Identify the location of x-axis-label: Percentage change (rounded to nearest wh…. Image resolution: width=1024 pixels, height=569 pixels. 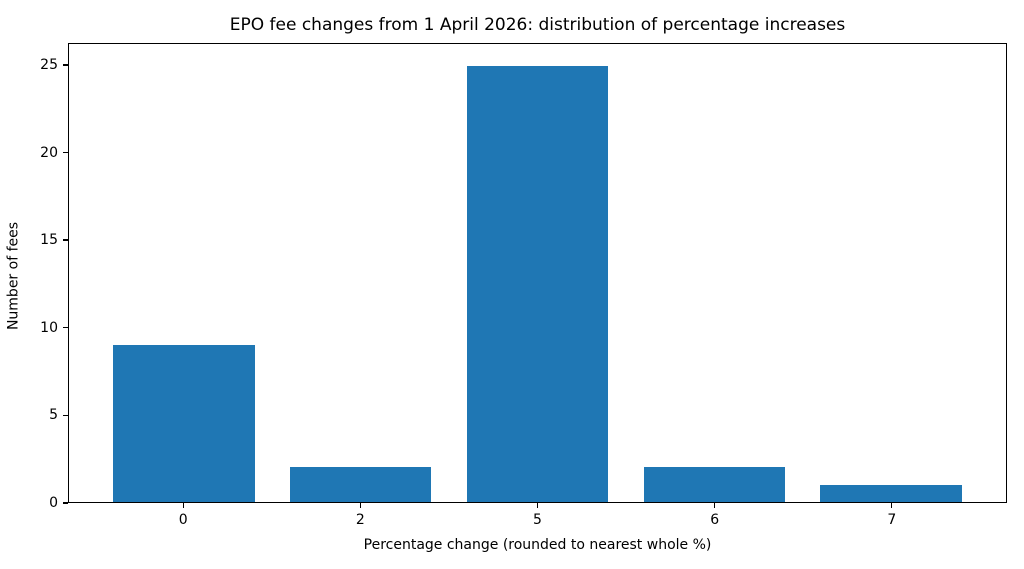
(537, 545).